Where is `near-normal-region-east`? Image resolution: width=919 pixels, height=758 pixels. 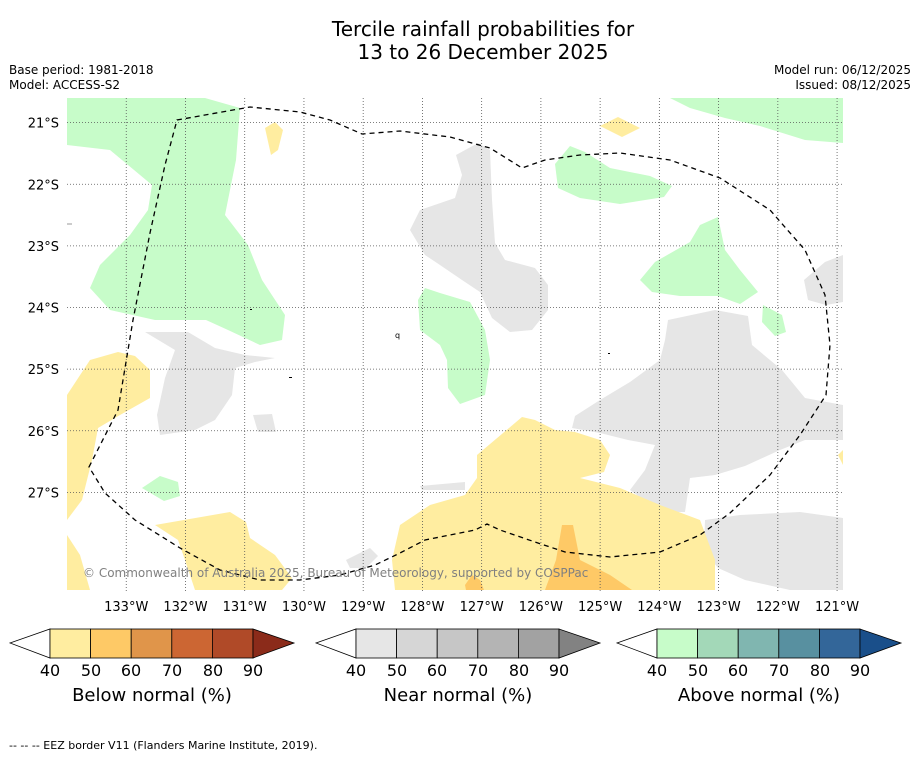
near-normal-region-east is located at coordinates (707, 411).